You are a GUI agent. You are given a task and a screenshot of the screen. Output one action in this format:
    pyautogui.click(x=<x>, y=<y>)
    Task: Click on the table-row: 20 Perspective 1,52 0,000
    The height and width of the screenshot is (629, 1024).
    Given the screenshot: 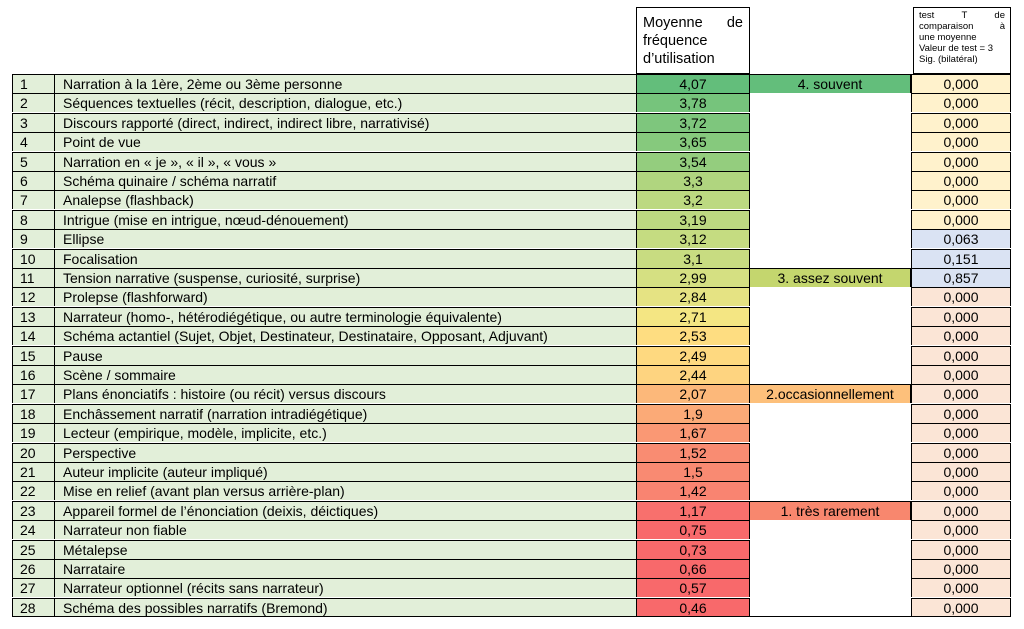 What is the action you would take?
    pyautogui.click(x=512, y=452)
    